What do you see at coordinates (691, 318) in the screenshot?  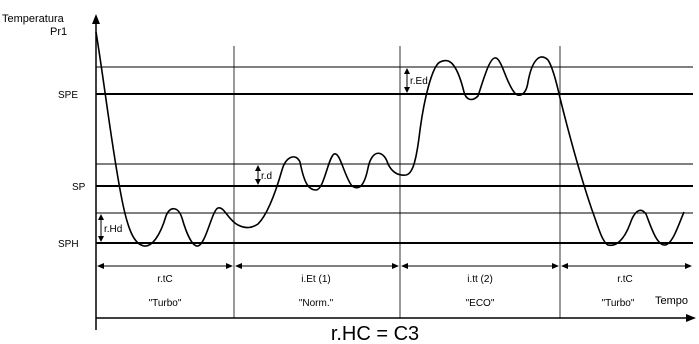 I see `x-axis-arrow` at bounding box center [691, 318].